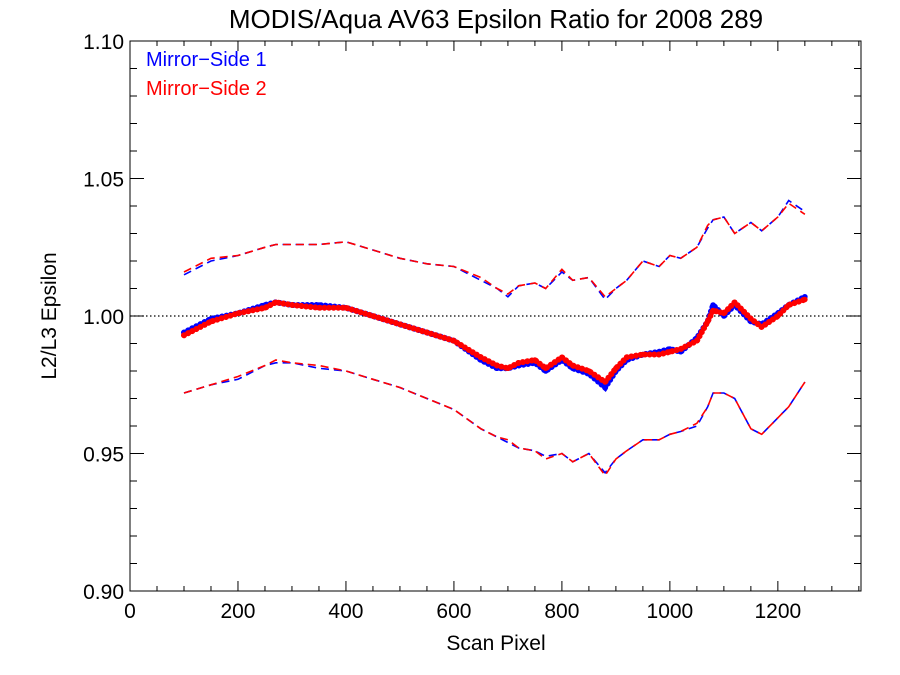 The width and height of the screenshot is (900, 675). Describe the element at coordinates (561, 611) in the screenshot. I see `x-tick-label: 800` at that location.